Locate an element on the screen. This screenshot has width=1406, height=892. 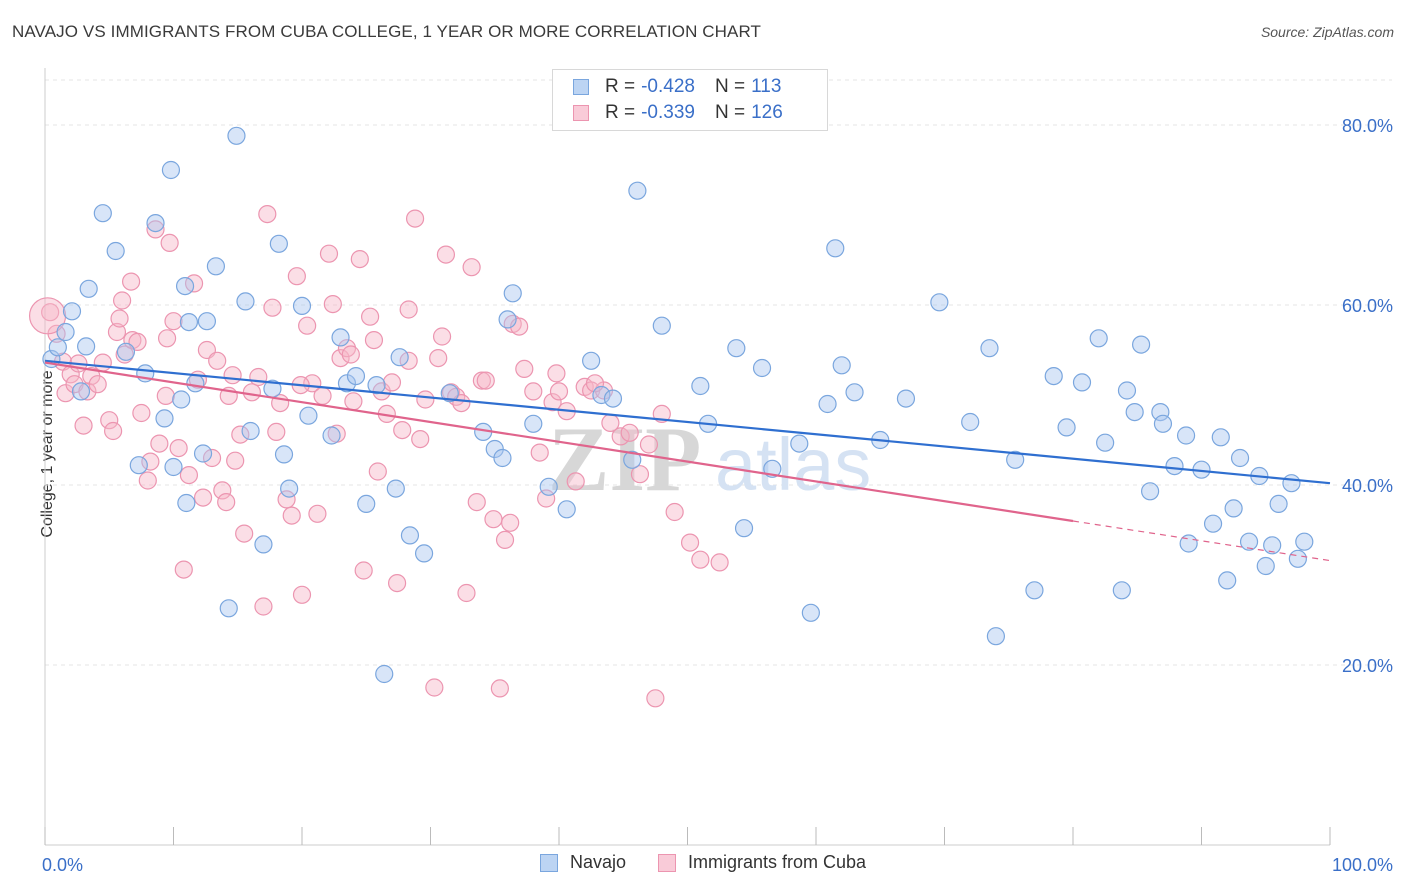
trend-line-cuba-extension is located at coordinates (1201, 541).